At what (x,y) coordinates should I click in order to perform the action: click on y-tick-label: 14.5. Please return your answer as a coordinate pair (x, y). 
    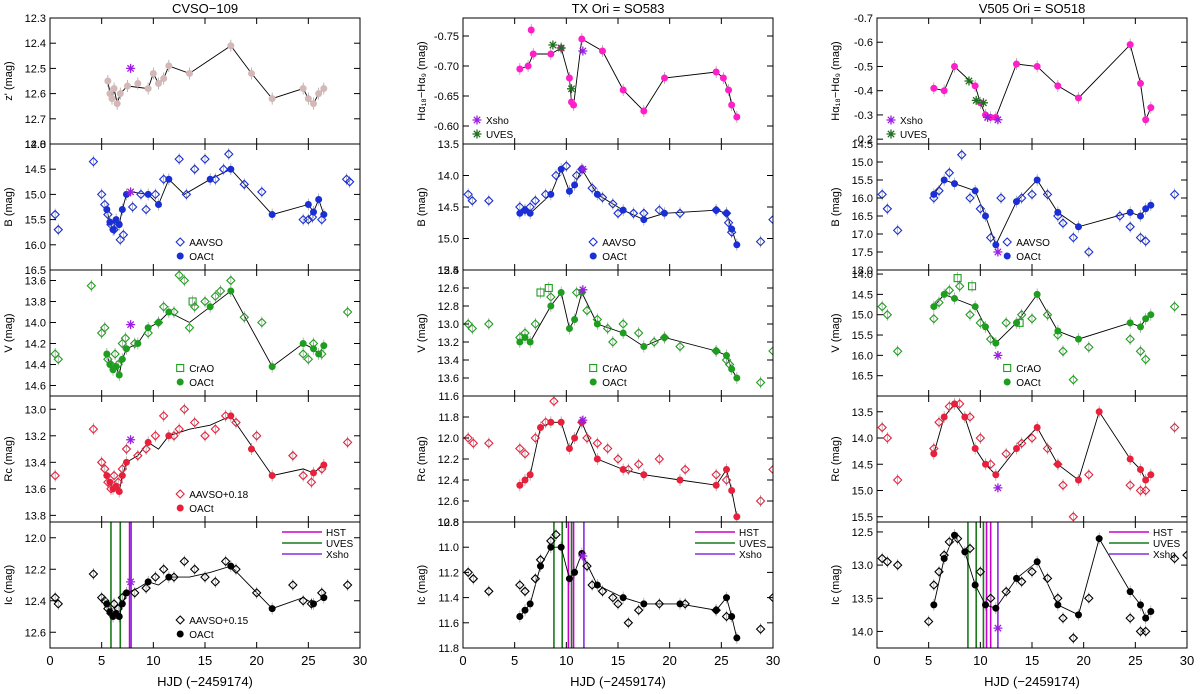
    Looking at the image, I should click on (862, 295).